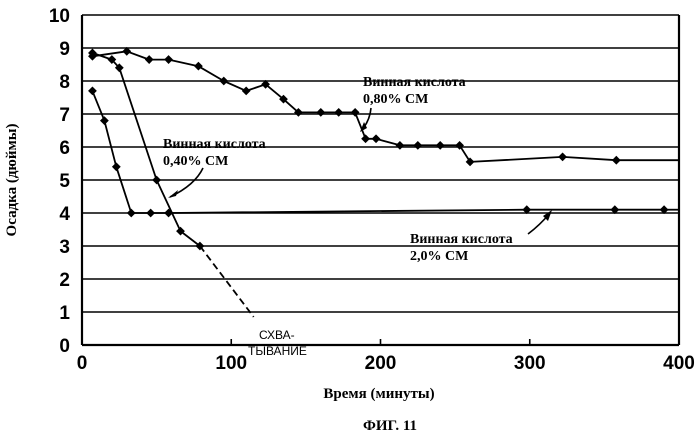  Describe the element at coordinates (231, 363) in the screenshot. I see `x-tick-label-100: 100` at that location.